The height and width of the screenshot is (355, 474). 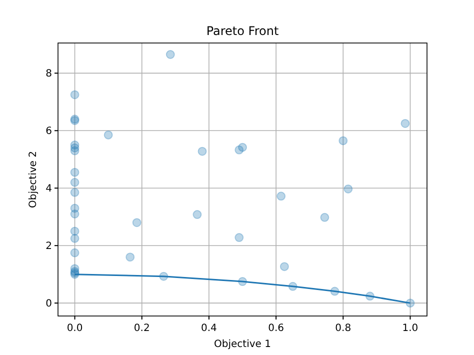 I want to click on x-tick-label: 0.0, so click(x=74, y=328).